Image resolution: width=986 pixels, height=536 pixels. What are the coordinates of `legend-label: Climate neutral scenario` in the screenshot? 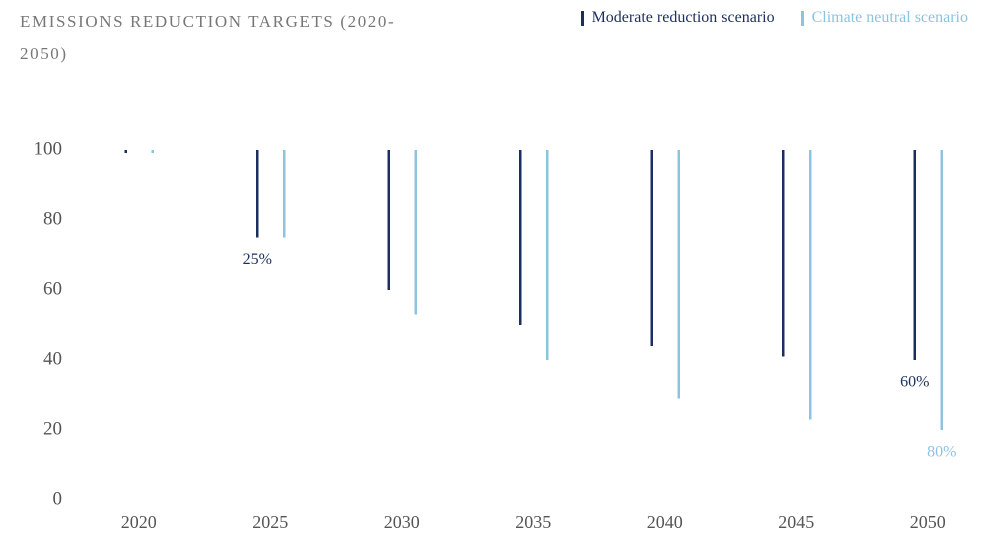 It's located at (889, 17).